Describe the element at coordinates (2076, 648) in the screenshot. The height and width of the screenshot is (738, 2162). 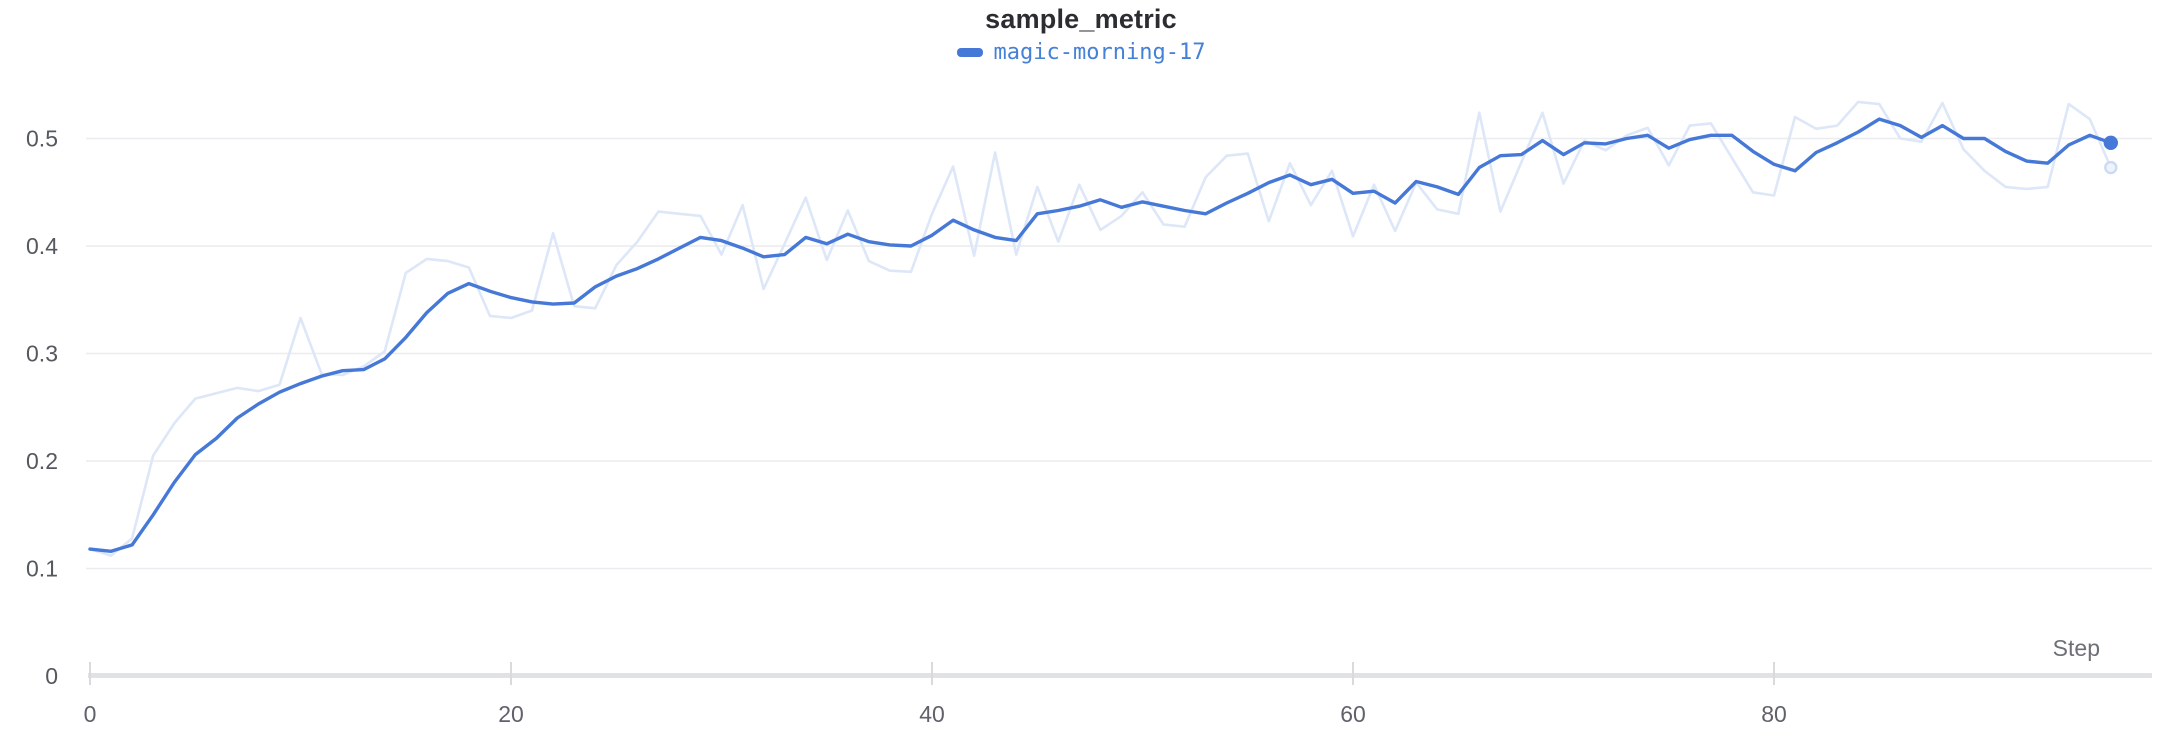
I see `x-axis-title: Step` at that location.